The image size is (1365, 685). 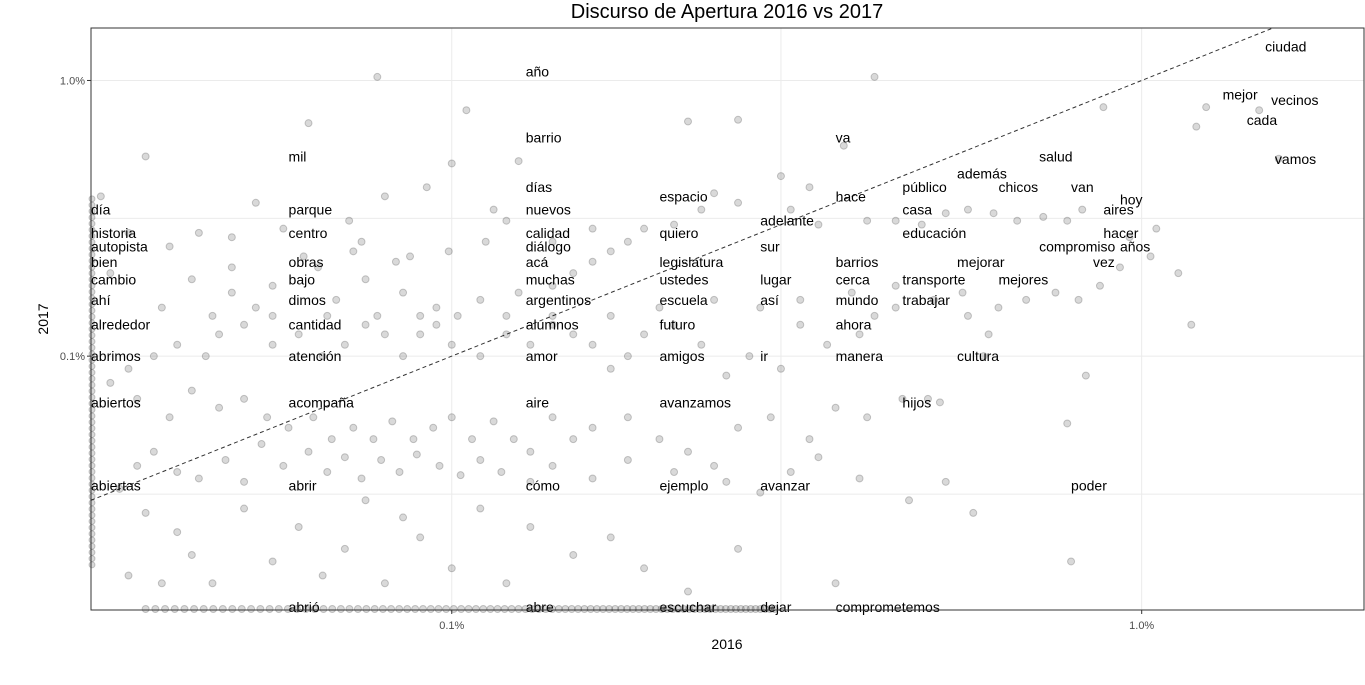 What do you see at coordinates (544, 138) in the screenshot?
I see `word-label: barrio` at bounding box center [544, 138].